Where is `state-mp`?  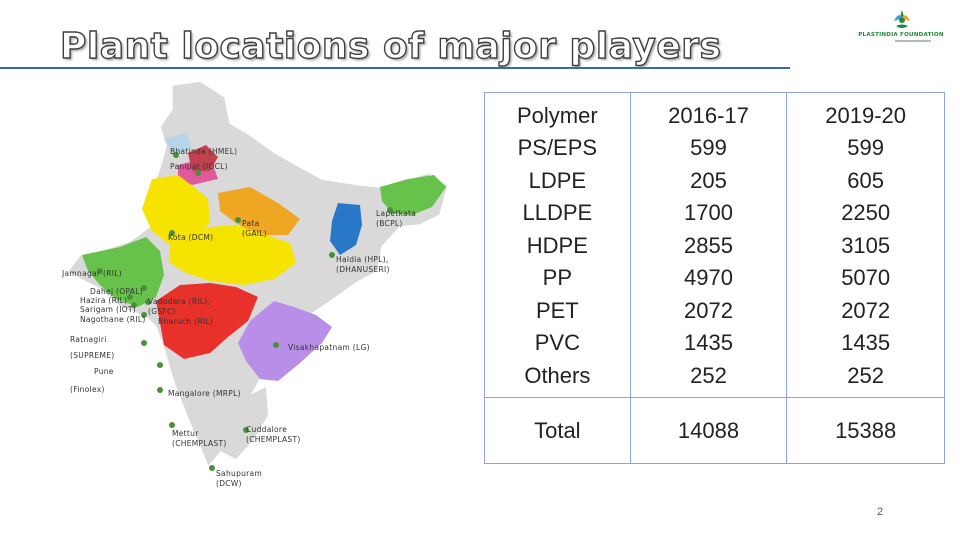
state-mp is located at coordinates (233, 255).